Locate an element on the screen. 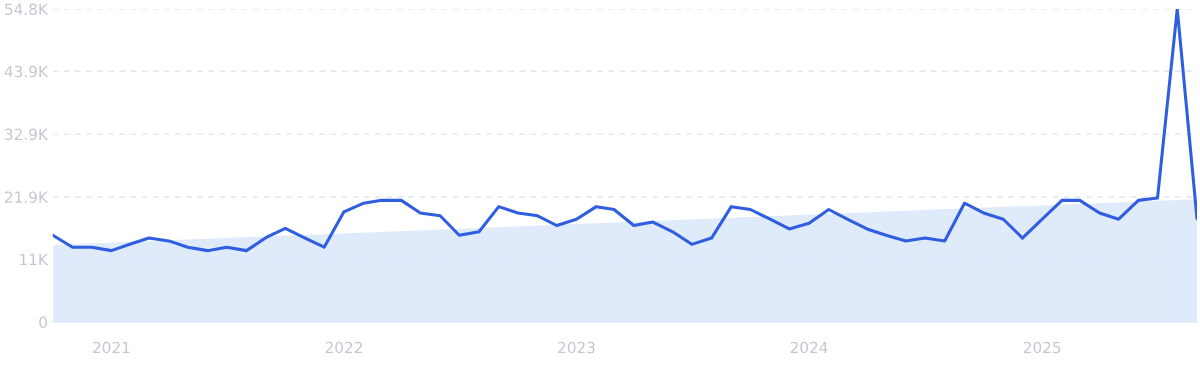  x-tick-label: 2025 is located at coordinates (1042, 347).